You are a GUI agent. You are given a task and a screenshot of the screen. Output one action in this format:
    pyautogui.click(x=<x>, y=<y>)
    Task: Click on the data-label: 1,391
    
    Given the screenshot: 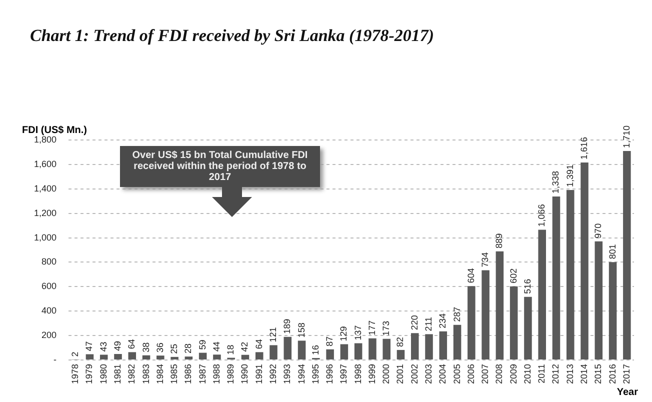 What is the action you would take?
    pyautogui.click(x=569, y=175)
    